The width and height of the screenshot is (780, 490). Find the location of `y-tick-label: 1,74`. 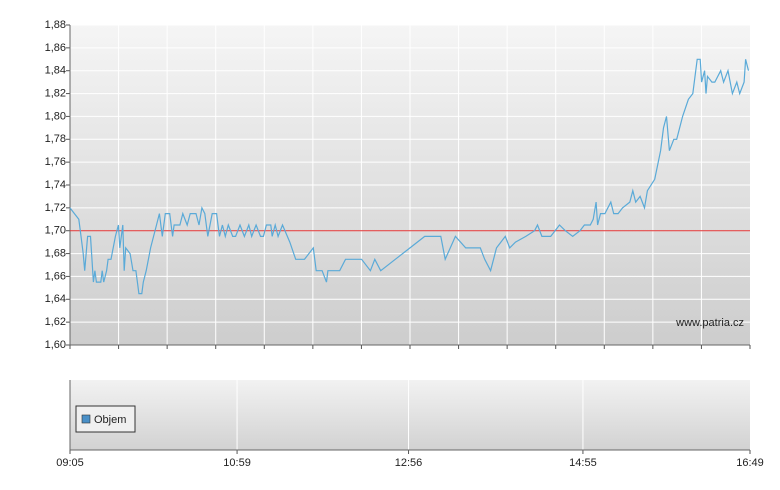

y-tick-label: 1,74 is located at coordinates (55, 185).